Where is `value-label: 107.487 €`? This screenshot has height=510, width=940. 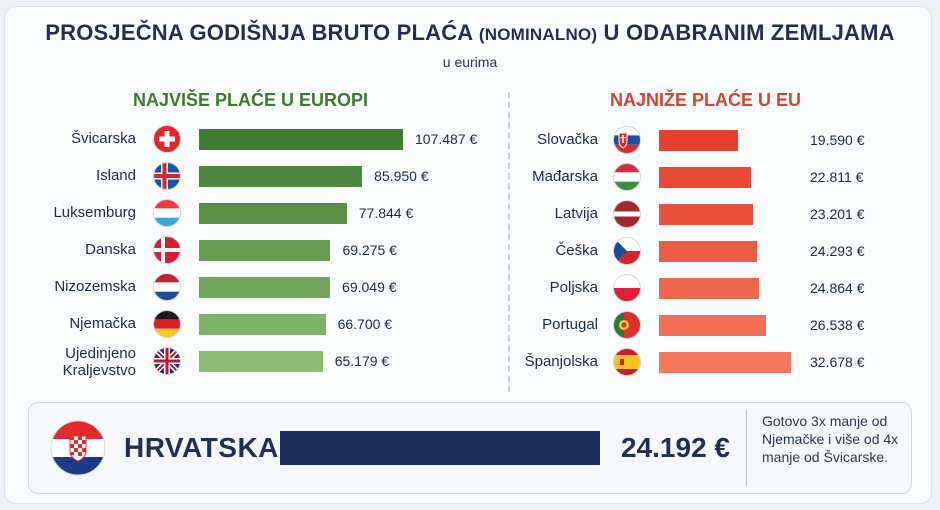
value-label: 107.487 € is located at coordinates (446, 139).